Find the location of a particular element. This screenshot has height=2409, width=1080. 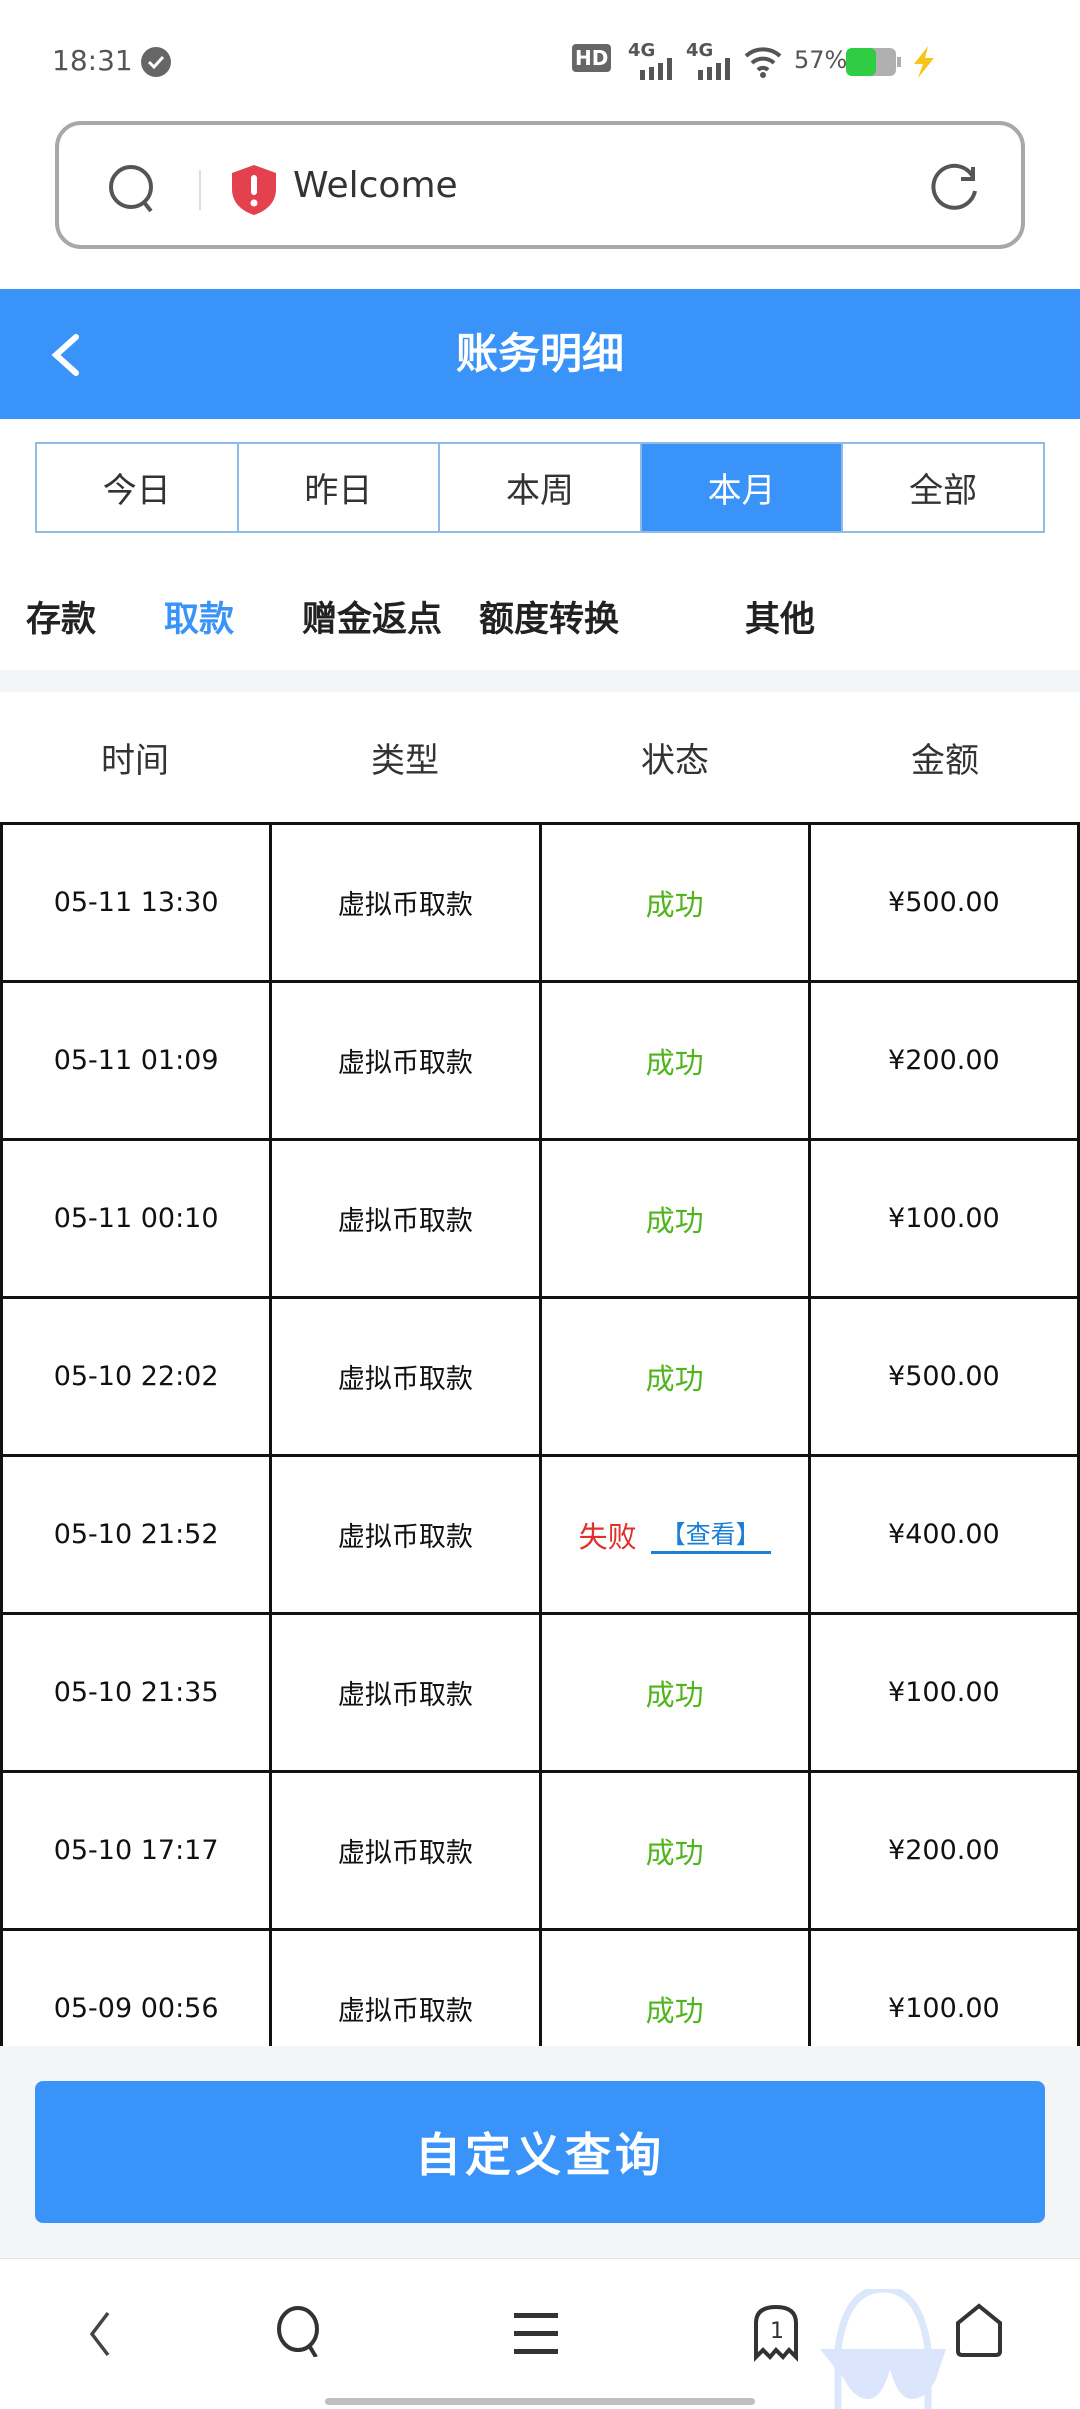

page-title: 账务明细 is located at coordinates (539, 353).